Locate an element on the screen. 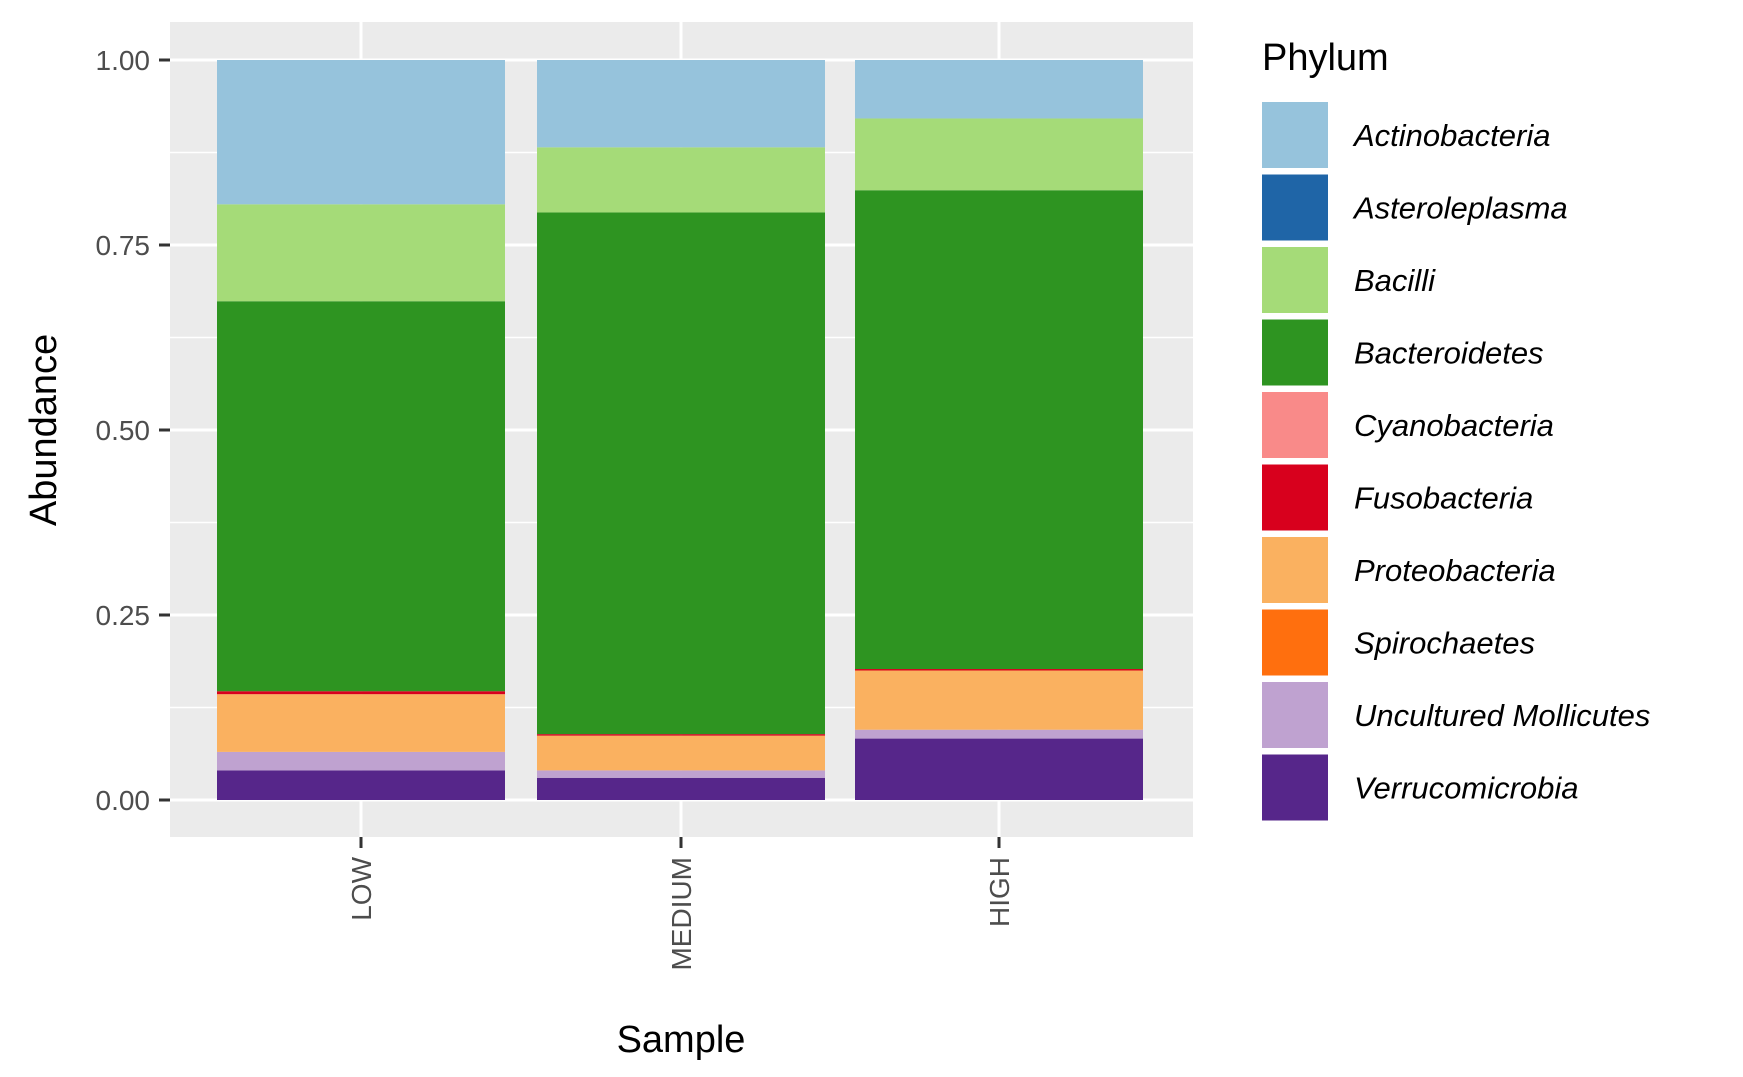 This screenshot has width=1743, height=1077. y-tick-label: 0.50 is located at coordinates (123, 430).